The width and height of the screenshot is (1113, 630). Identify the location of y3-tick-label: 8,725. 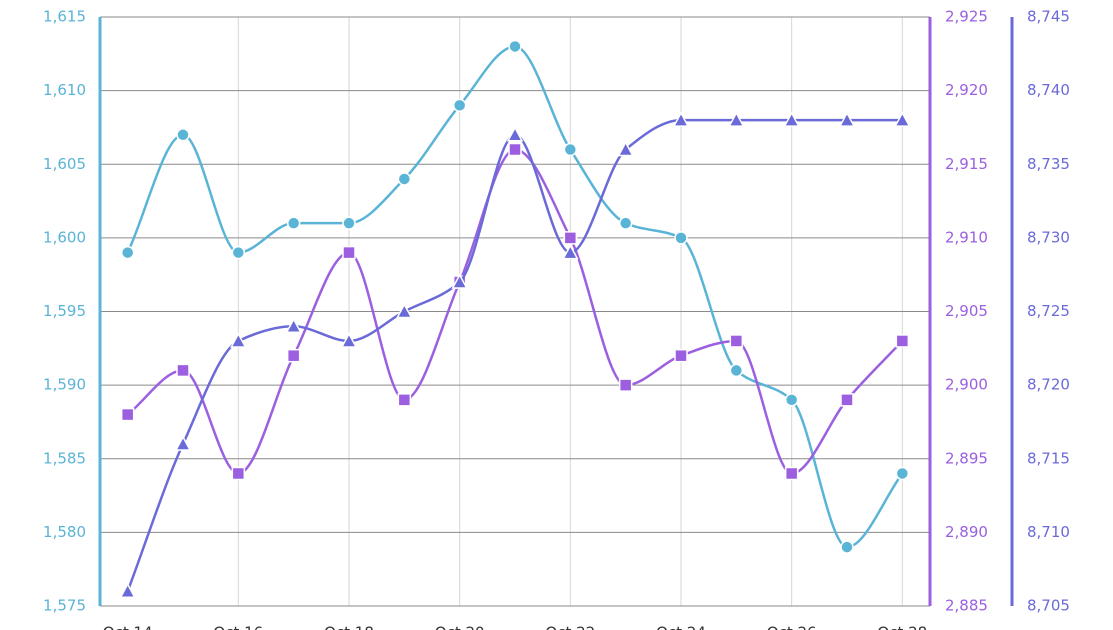
(1048, 311).